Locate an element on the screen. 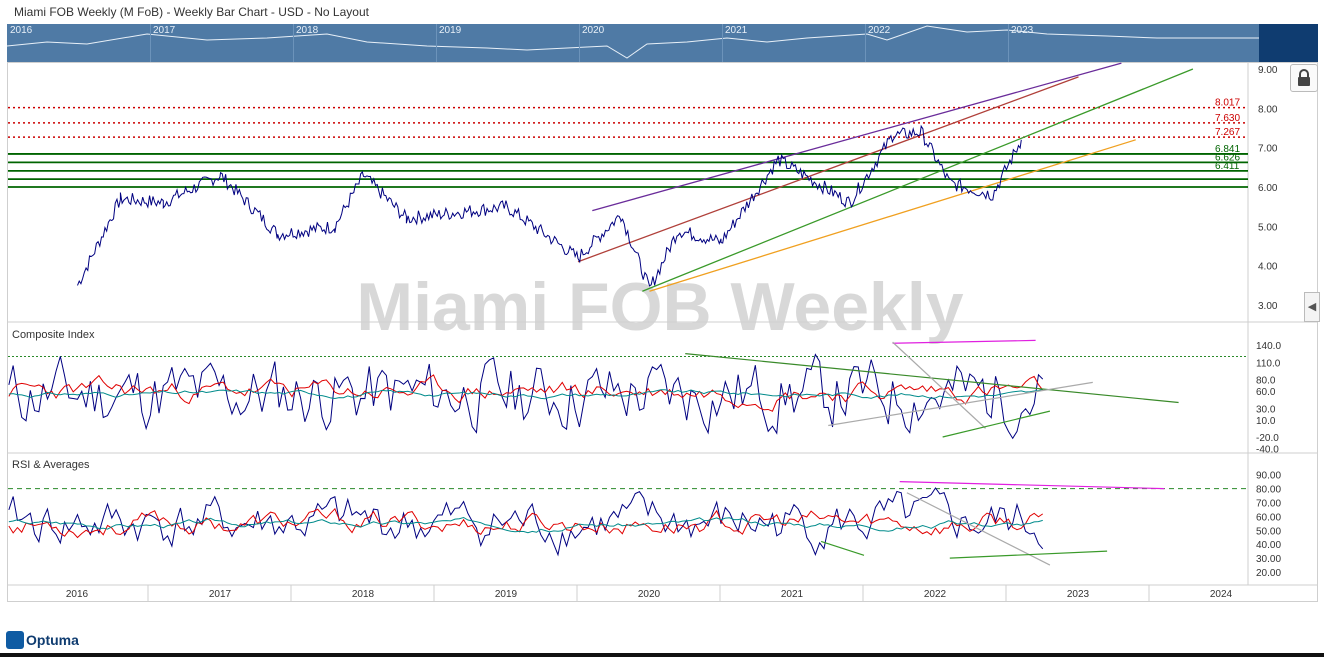 The height and width of the screenshot is (657, 1324). rsi-tick-label: 70.00 is located at coordinates (1268, 504).